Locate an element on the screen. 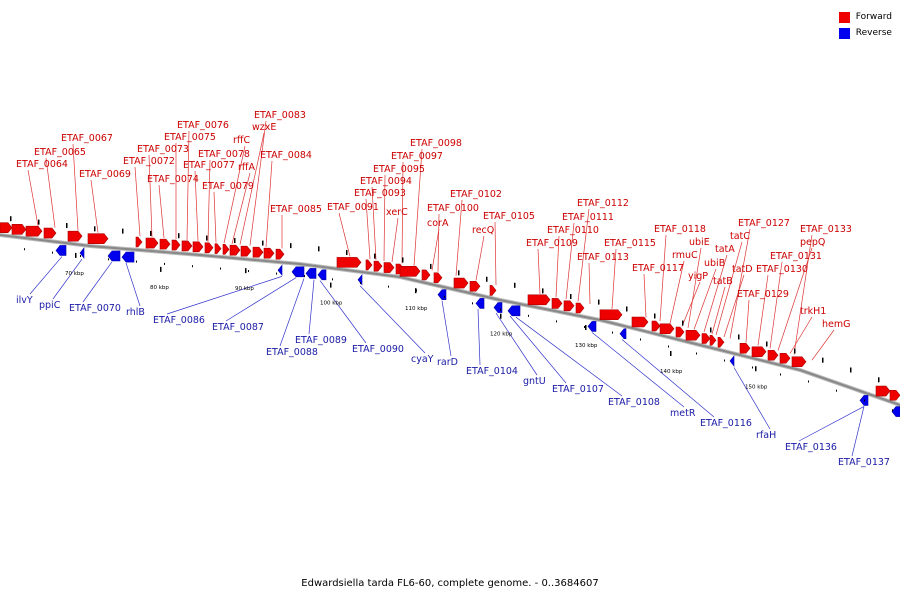 Image resolution: width=900 pixels, height=600 pixels. reverse-gene-label: ppiC is located at coordinates (50, 305).